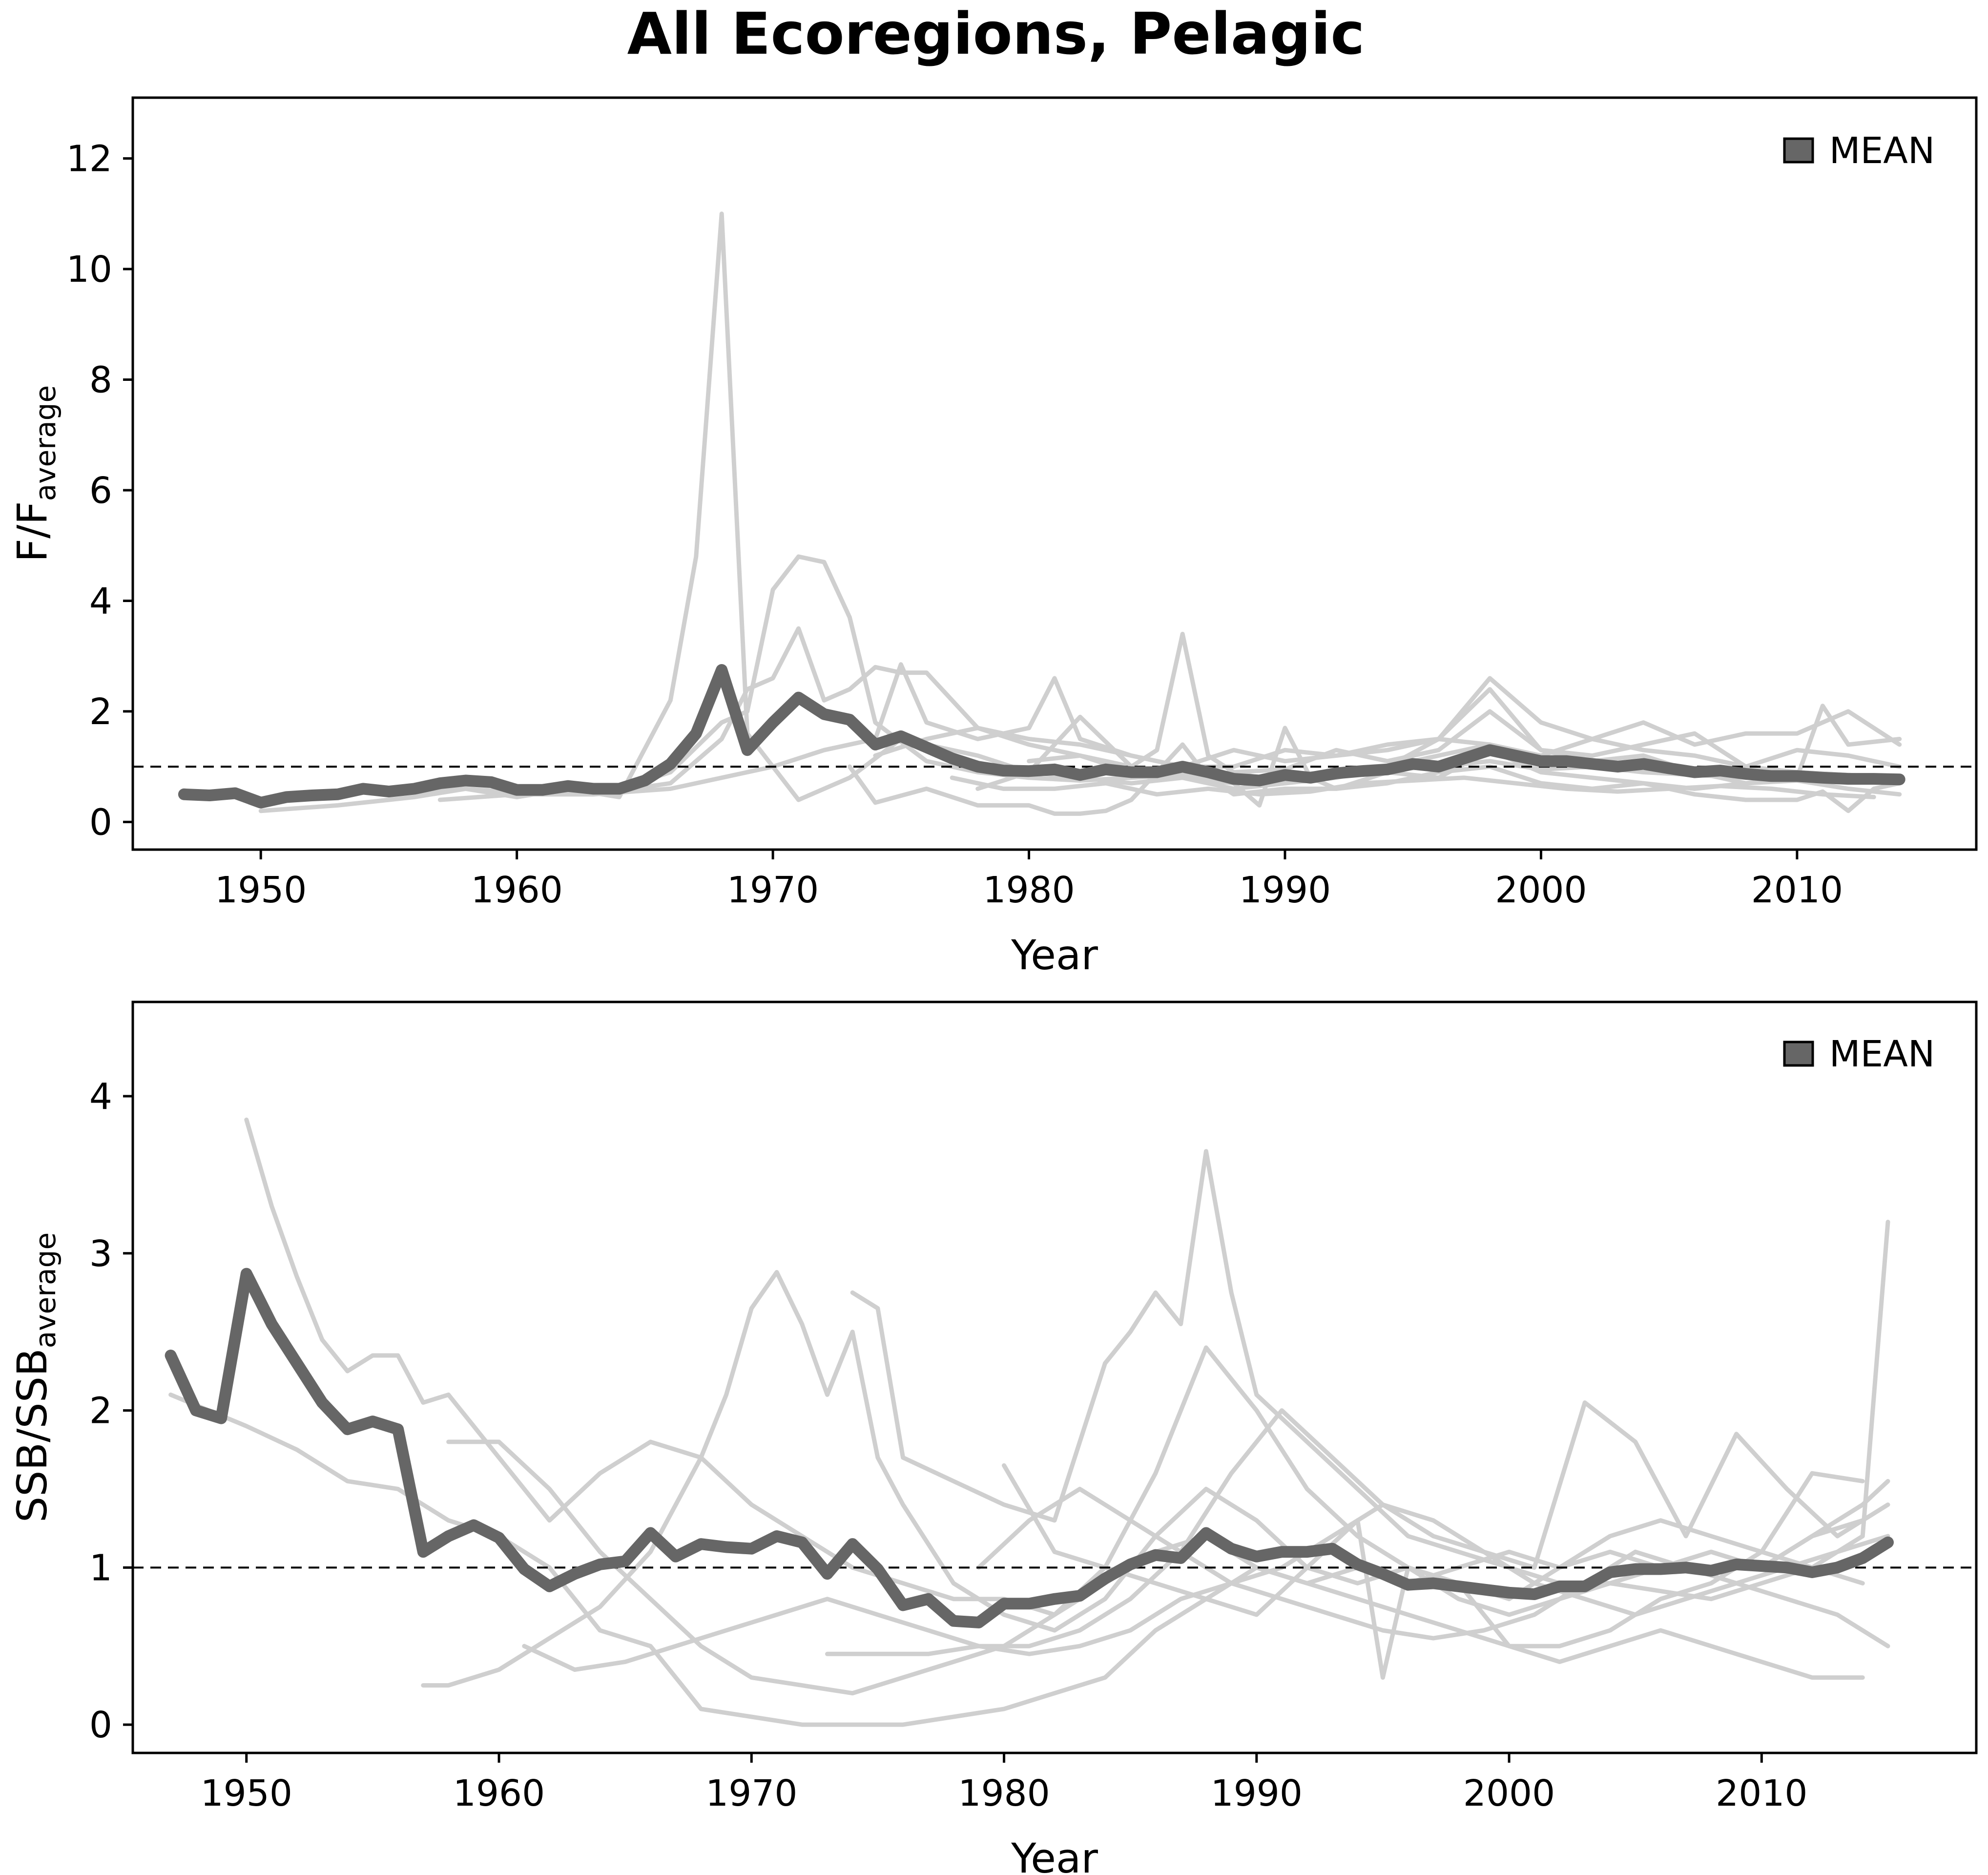  Describe the element at coordinates (89, 270) in the screenshot. I see `y-tick-label: 10` at that location.